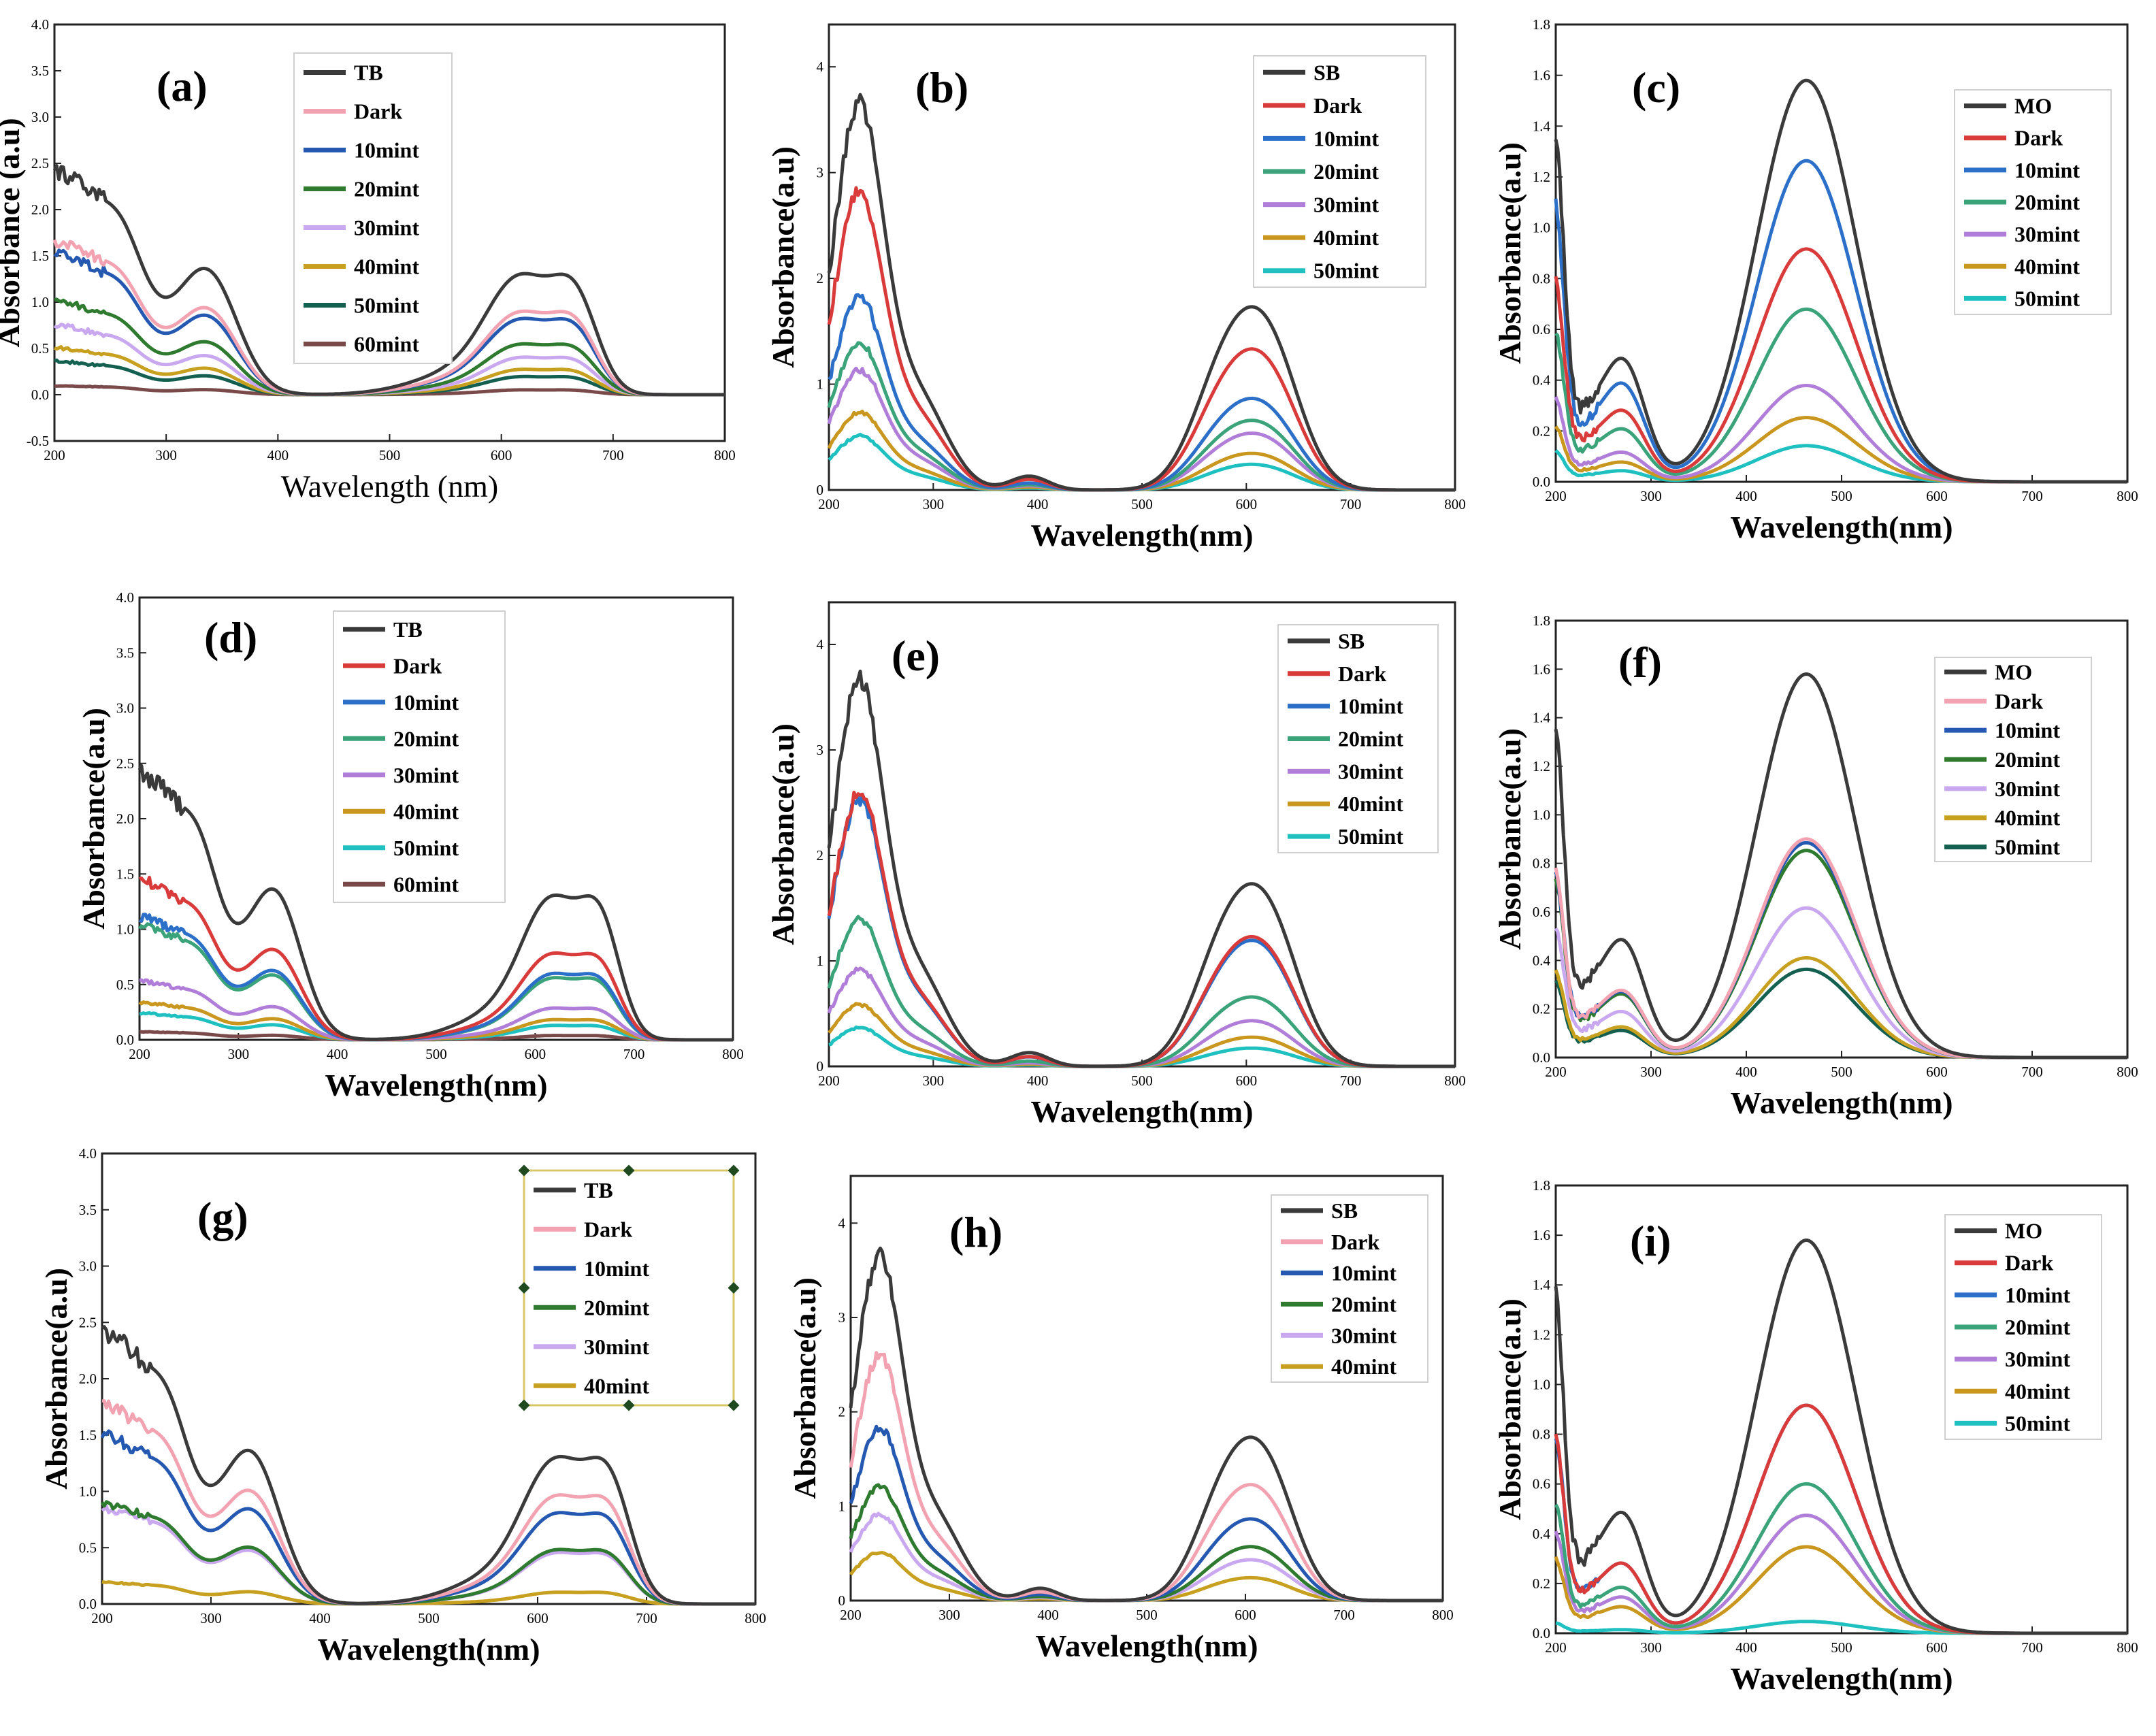  Describe the element at coordinates (125, 652) in the screenshot. I see `y-tick-label: 3.5` at that location.